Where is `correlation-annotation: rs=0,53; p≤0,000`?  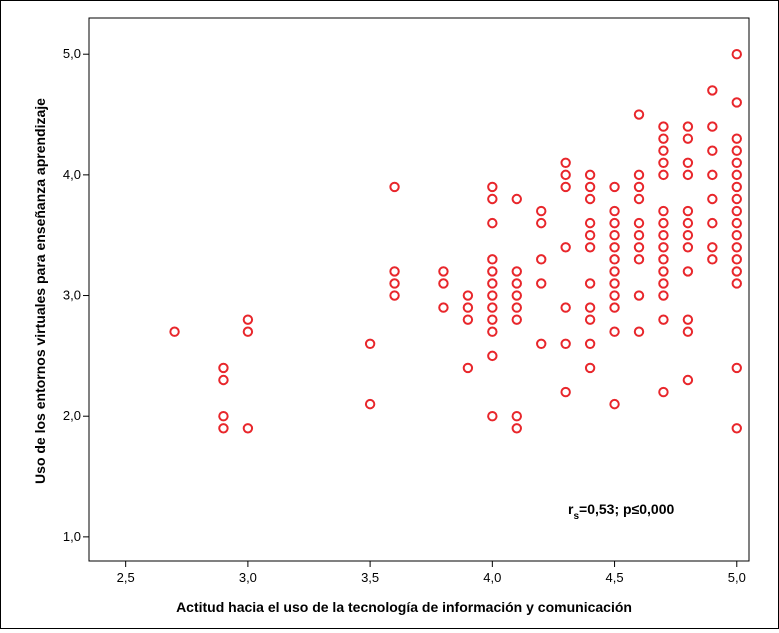 correlation-annotation: rs=0,53; p≤0,000 is located at coordinates (621, 511).